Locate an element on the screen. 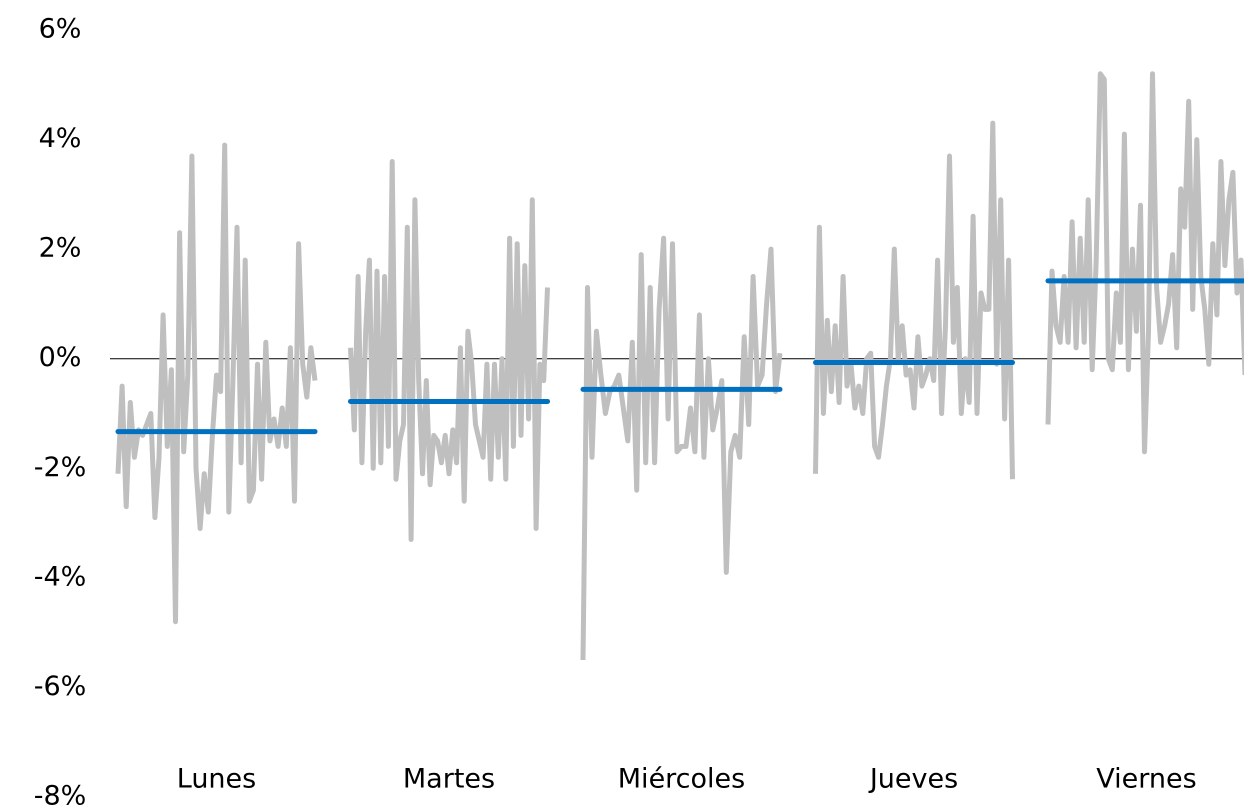 This screenshot has width=1244, height=808. y-tick-label: -2% is located at coordinates (60, 467).